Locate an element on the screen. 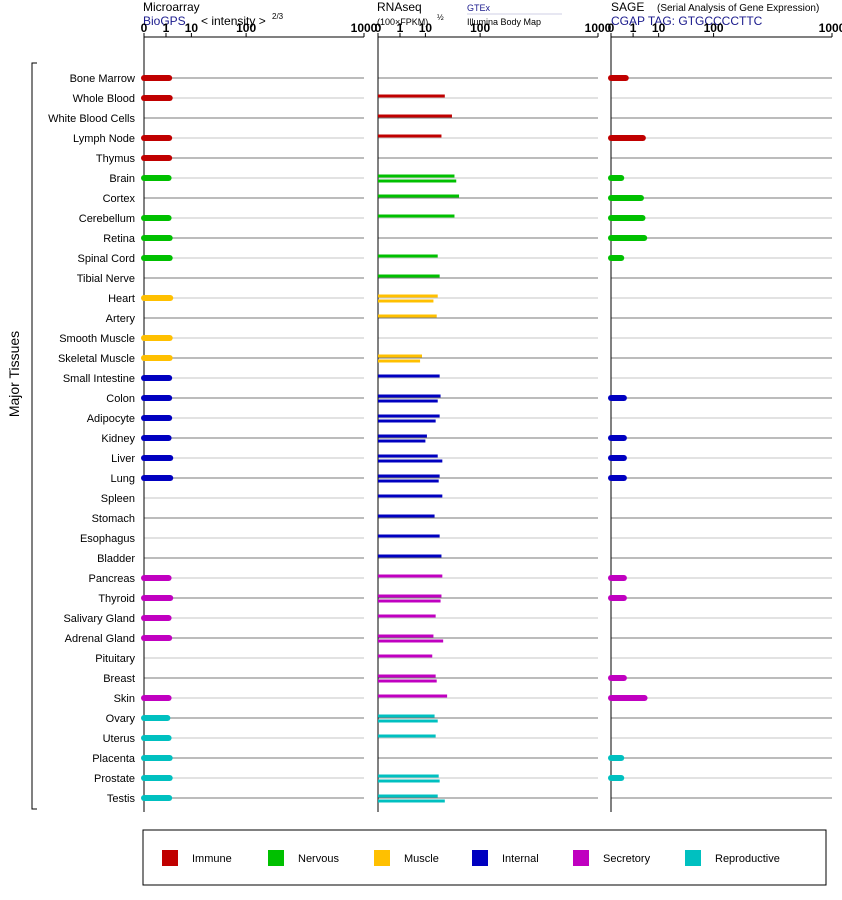 The width and height of the screenshot is (842, 900). tissue-label: Adipocyte is located at coordinates (111, 419).